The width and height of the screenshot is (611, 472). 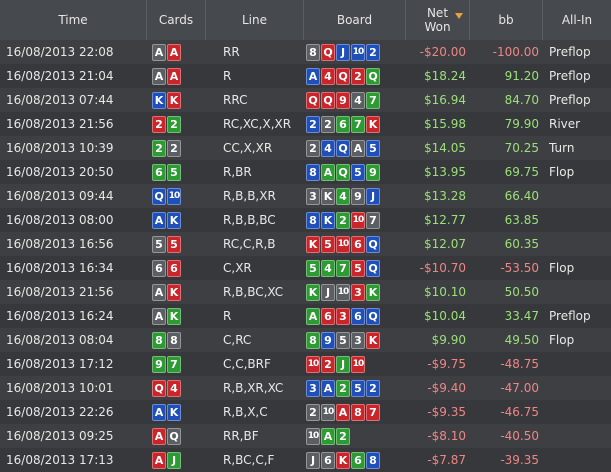 I want to click on cell-net-won: $9.90, so click(x=448, y=340).